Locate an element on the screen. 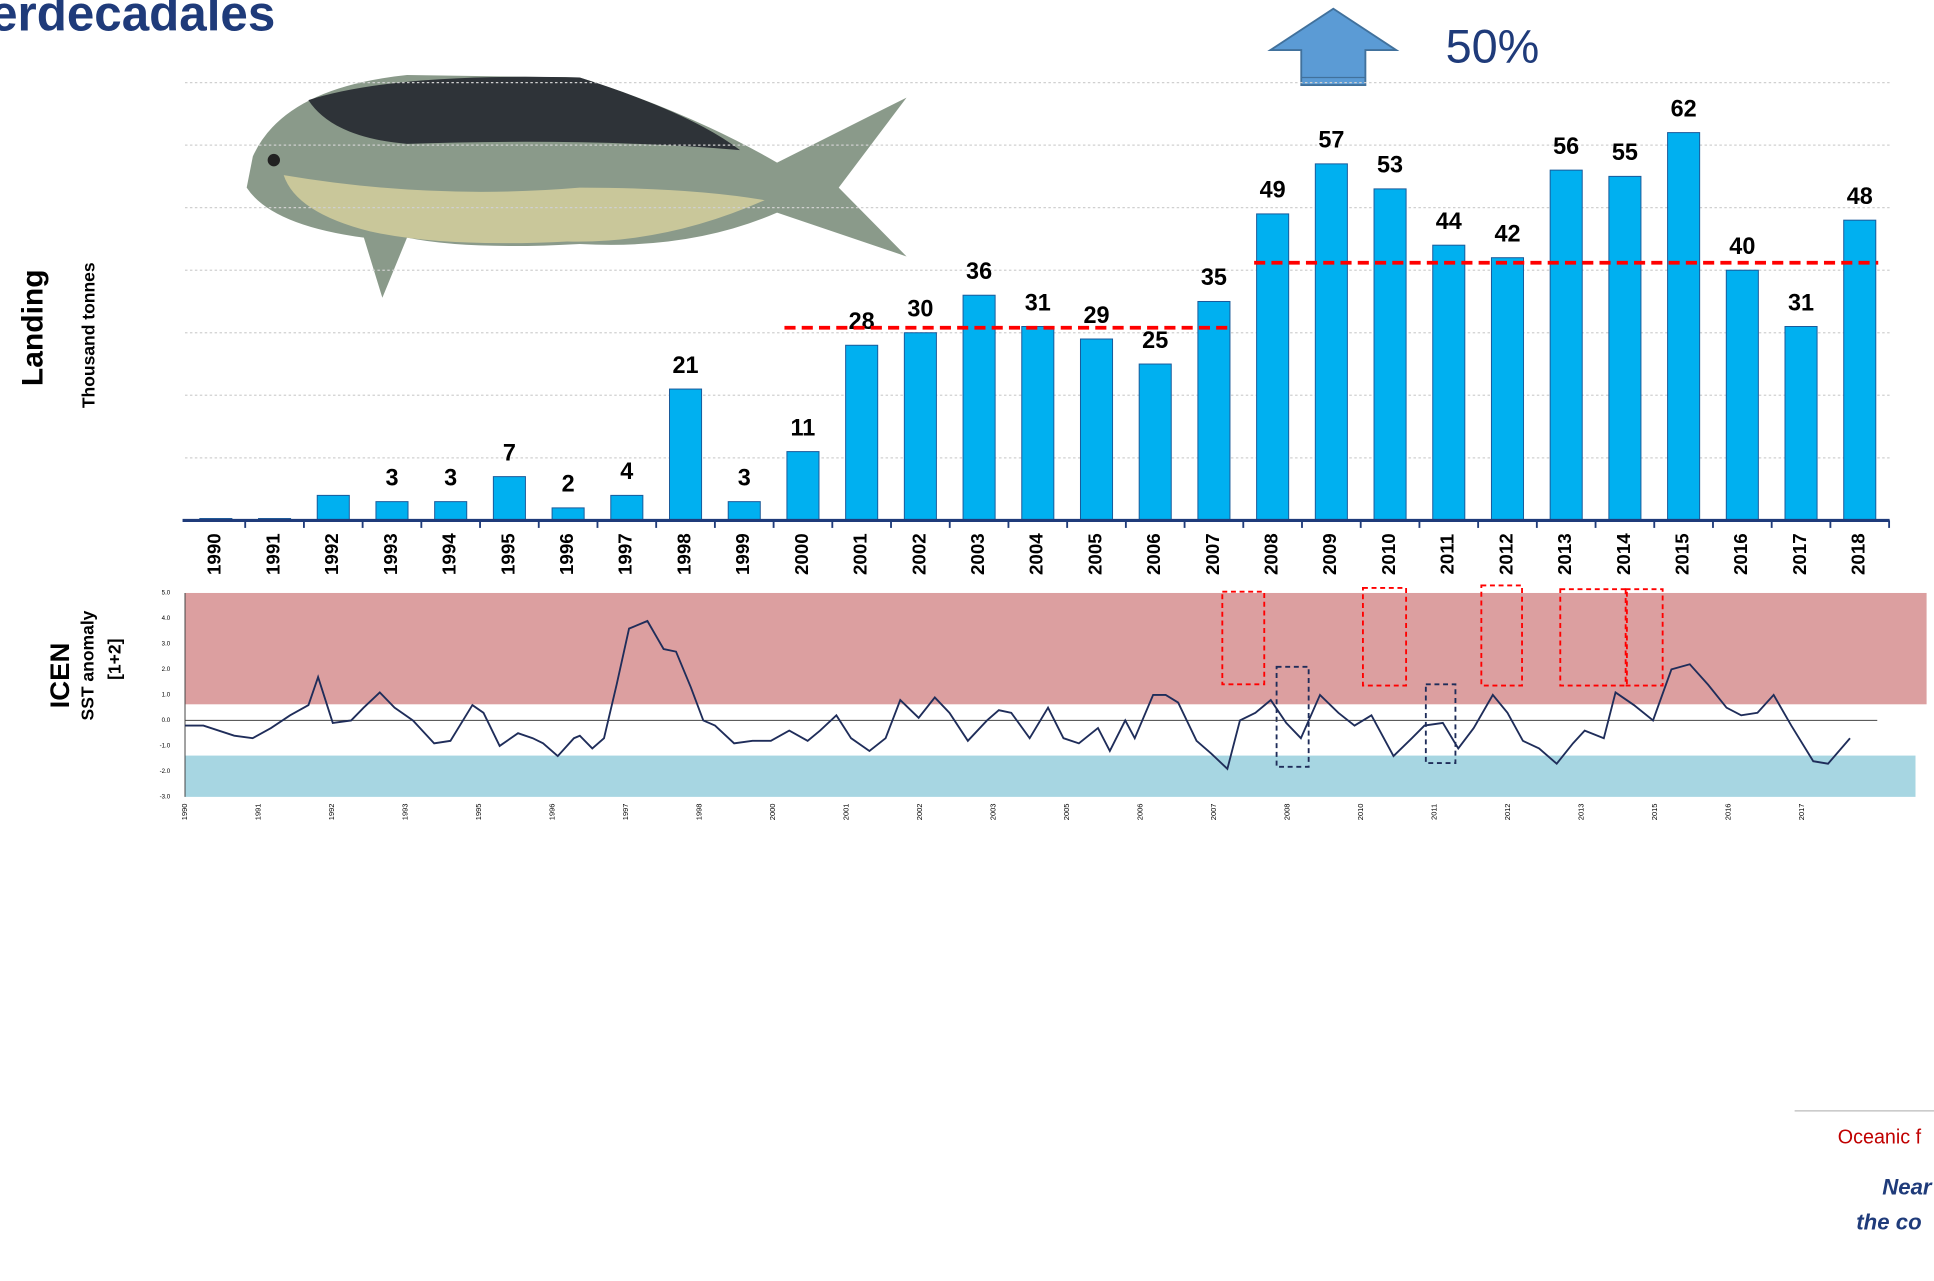 The image size is (1934, 1281). y-axis-sublabel: SST anomaly is located at coordinates (87, 665).